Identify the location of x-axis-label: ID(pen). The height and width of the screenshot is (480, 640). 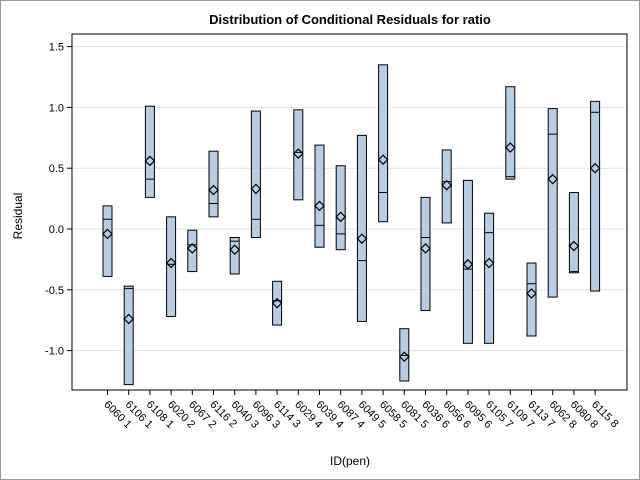
(350, 461).